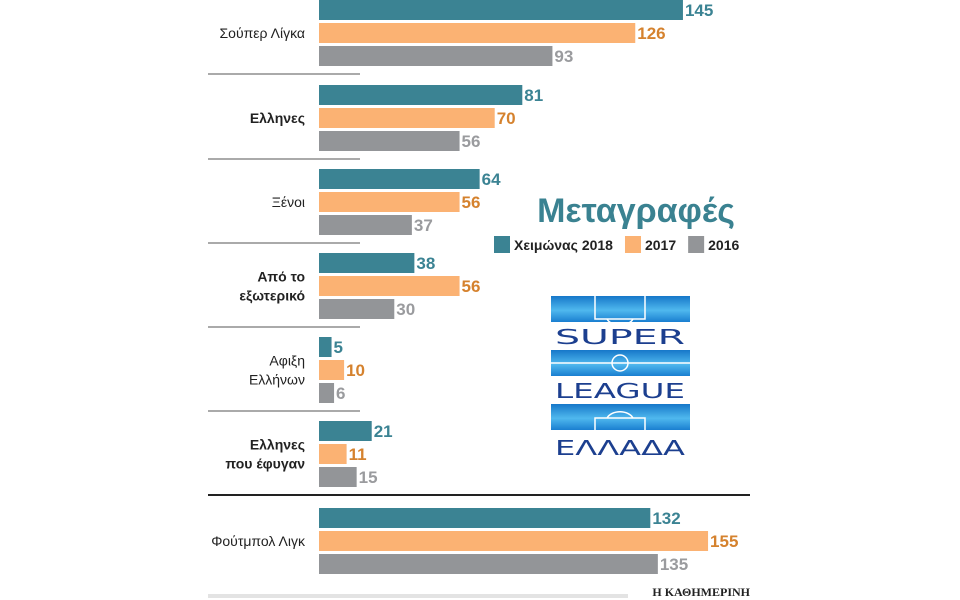 The image size is (960, 600). I want to click on category-label: που έφυγαν, so click(265, 464).